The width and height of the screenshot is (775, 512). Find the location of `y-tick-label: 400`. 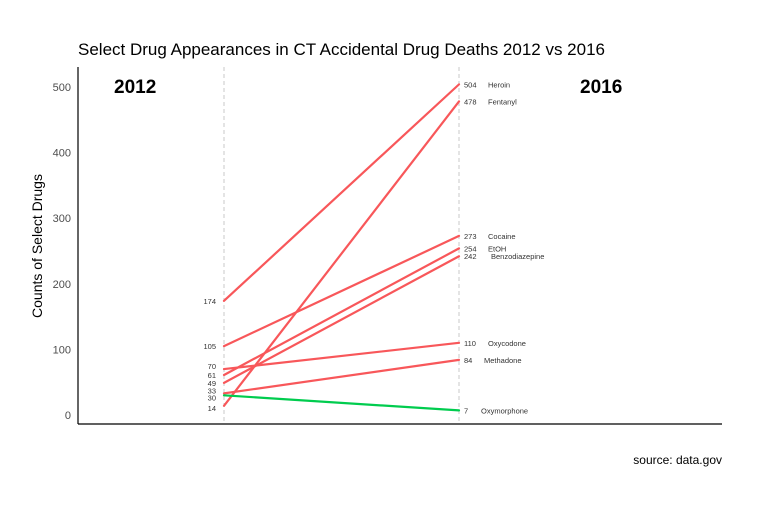

y-tick-label: 400 is located at coordinates (62, 154).